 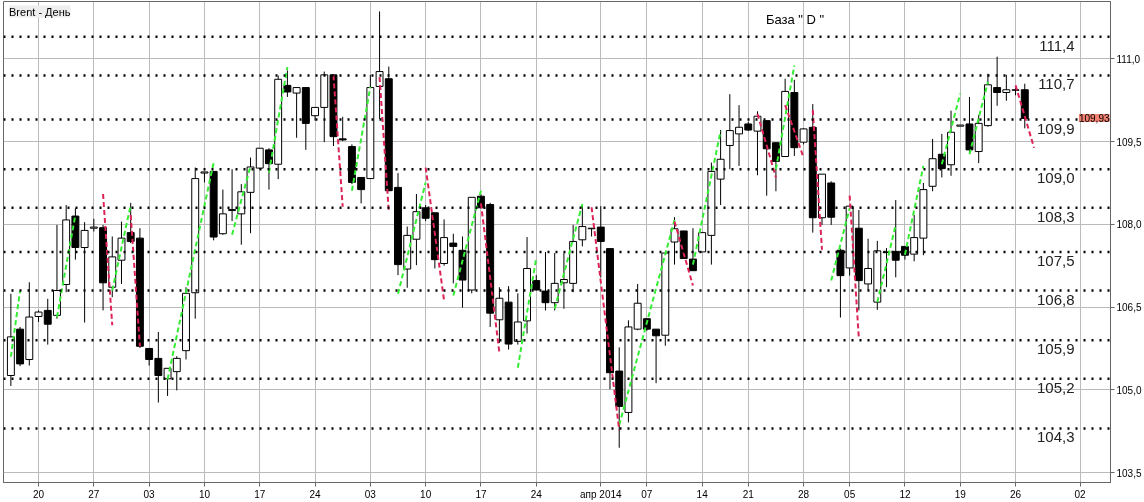 I want to click on y-tick-label: 106,5, so click(x=1129, y=308).